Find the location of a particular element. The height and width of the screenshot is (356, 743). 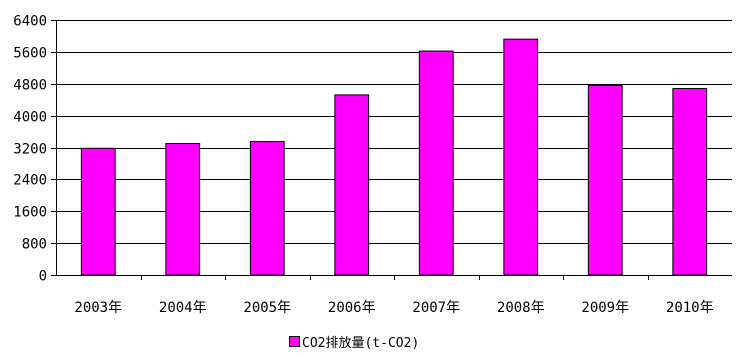

x-tick-label: 2010年 is located at coordinates (690, 308).